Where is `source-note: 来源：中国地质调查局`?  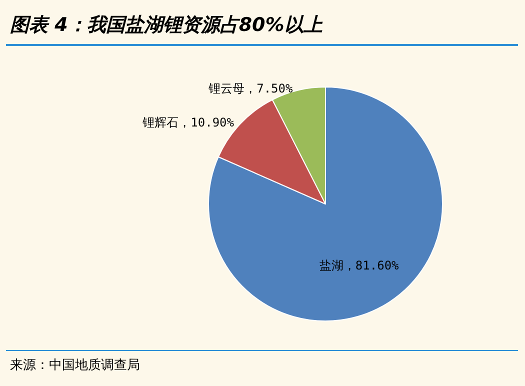
source-note: 来源：中国地质调查局 is located at coordinates (75, 365).